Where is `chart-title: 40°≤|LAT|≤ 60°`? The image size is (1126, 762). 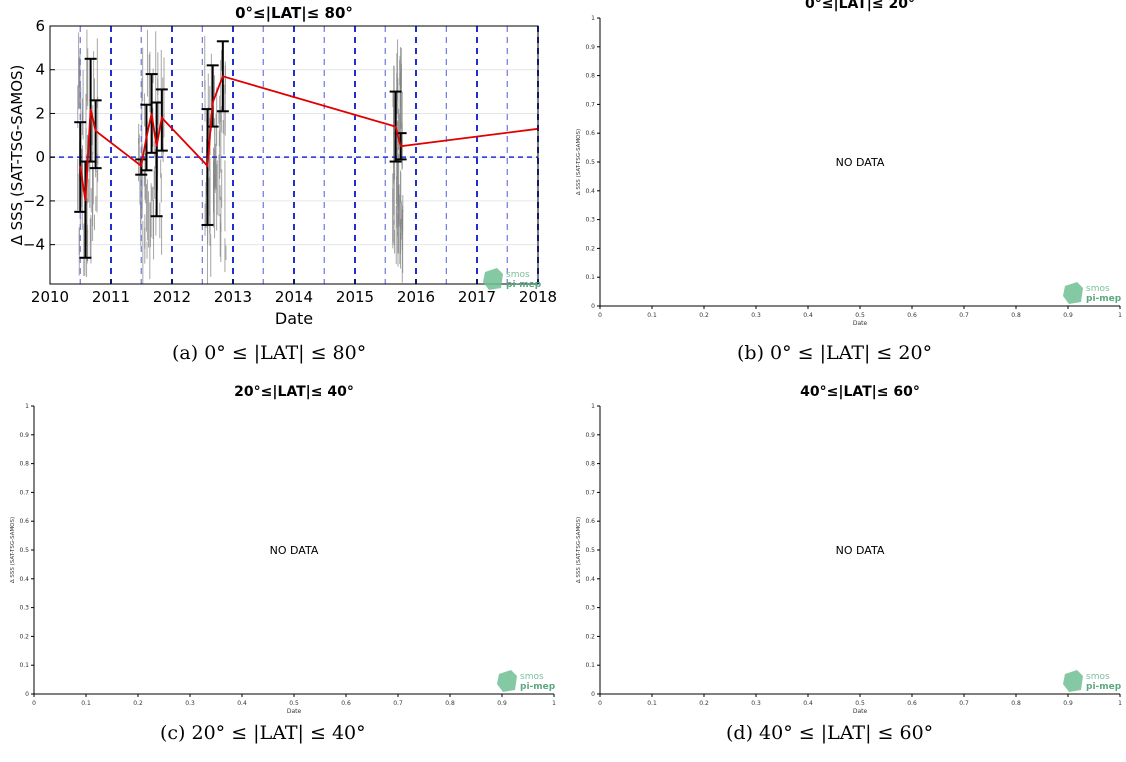 chart-title: 40°≤|LAT|≤ 60° is located at coordinates (860, 392).